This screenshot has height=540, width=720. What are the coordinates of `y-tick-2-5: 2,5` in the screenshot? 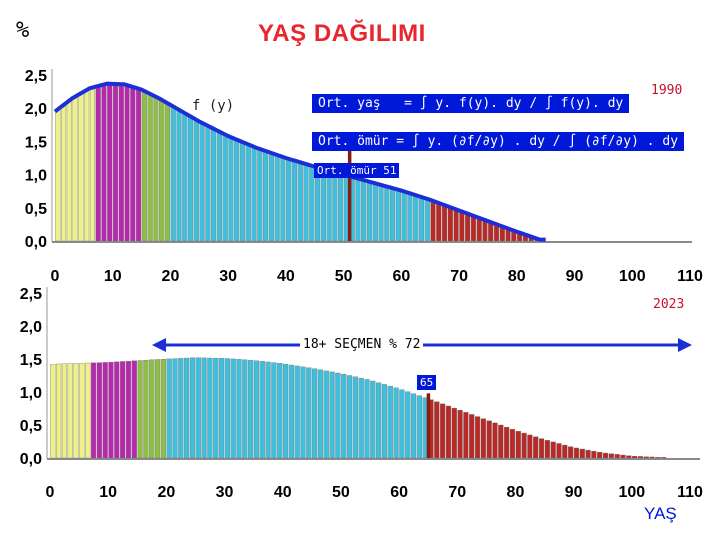 It's located at (36, 76).